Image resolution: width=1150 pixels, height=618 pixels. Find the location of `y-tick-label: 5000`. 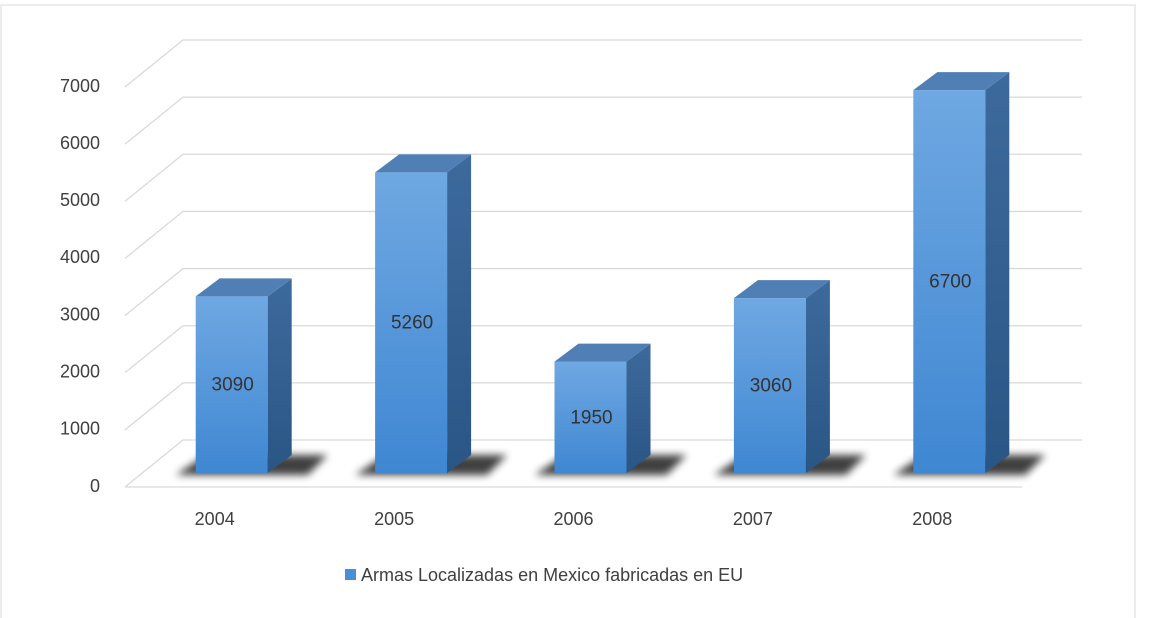

y-tick-label: 5000 is located at coordinates (80, 200).